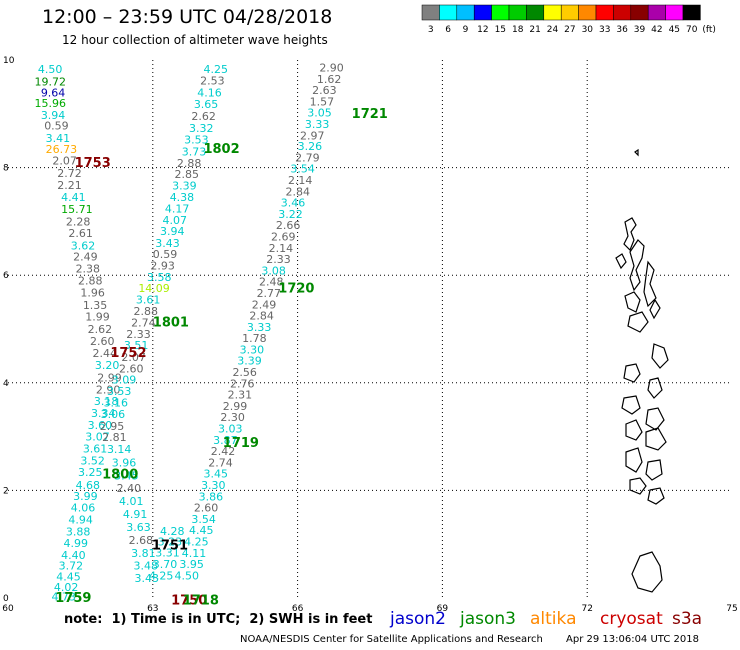 Image resolution: width=740 pixels, height=650 pixels. Describe the element at coordinates (78, 531) in the screenshot. I see `wave-height-value: 3.88` at that location.